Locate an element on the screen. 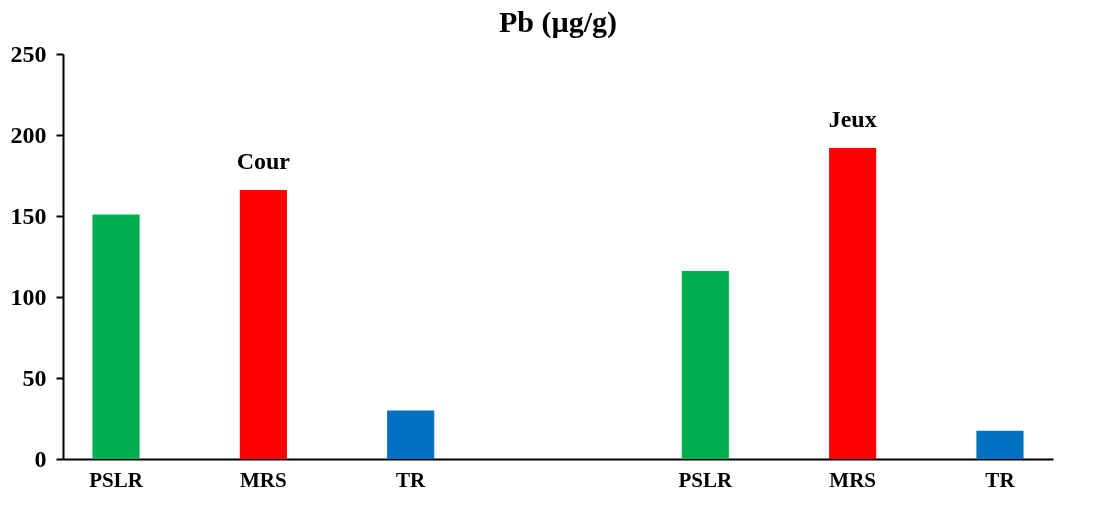 Image resolution: width=1104 pixels, height=515 pixels. y-tick-label: 0 is located at coordinates (40, 458).